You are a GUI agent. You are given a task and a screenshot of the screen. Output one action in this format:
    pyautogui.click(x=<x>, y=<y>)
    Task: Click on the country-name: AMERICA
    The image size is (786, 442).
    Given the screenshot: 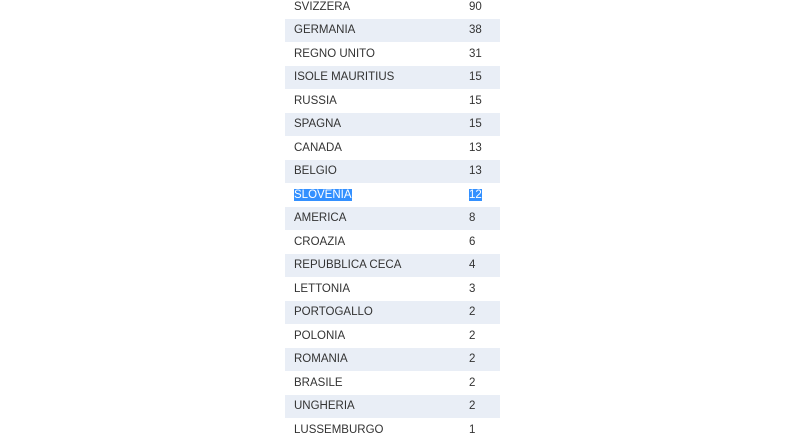 What is the action you would take?
    pyautogui.click(x=320, y=218)
    